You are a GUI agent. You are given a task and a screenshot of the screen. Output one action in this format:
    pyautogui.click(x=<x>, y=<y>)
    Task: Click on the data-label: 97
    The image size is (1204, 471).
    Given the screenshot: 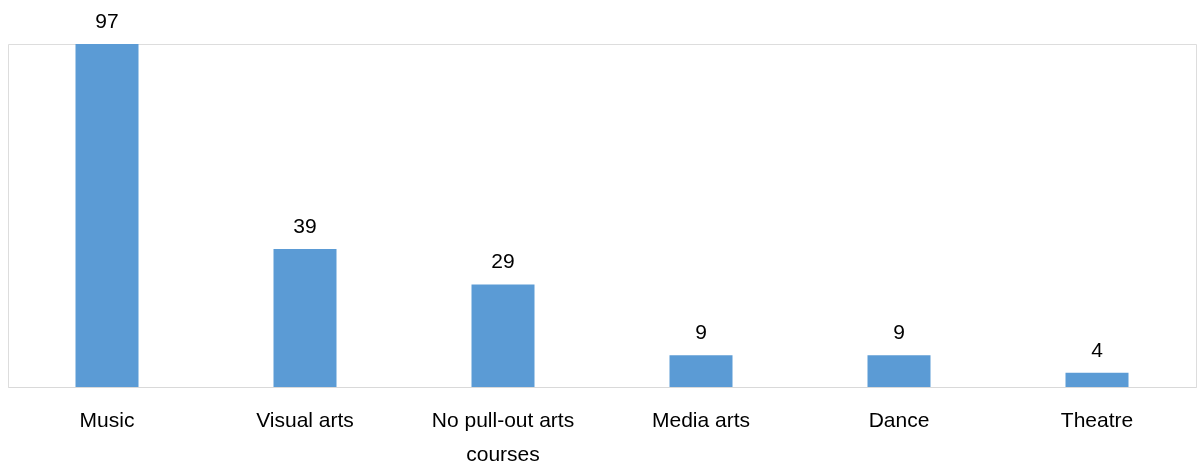 What is the action you would take?
    pyautogui.click(x=107, y=20)
    